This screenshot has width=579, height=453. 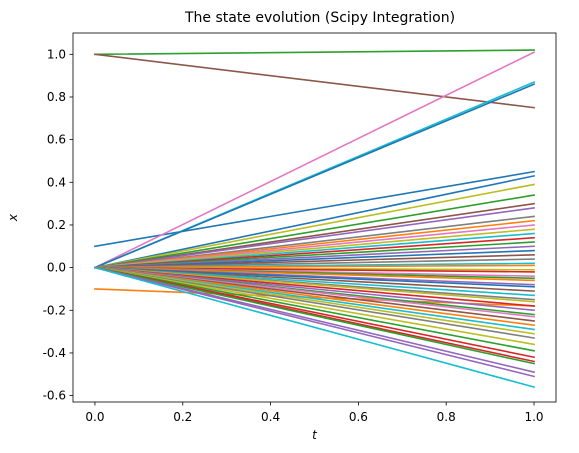 What do you see at coordinates (533, 417) in the screenshot?
I see `x-tick-label-5: 1.0` at bounding box center [533, 417].